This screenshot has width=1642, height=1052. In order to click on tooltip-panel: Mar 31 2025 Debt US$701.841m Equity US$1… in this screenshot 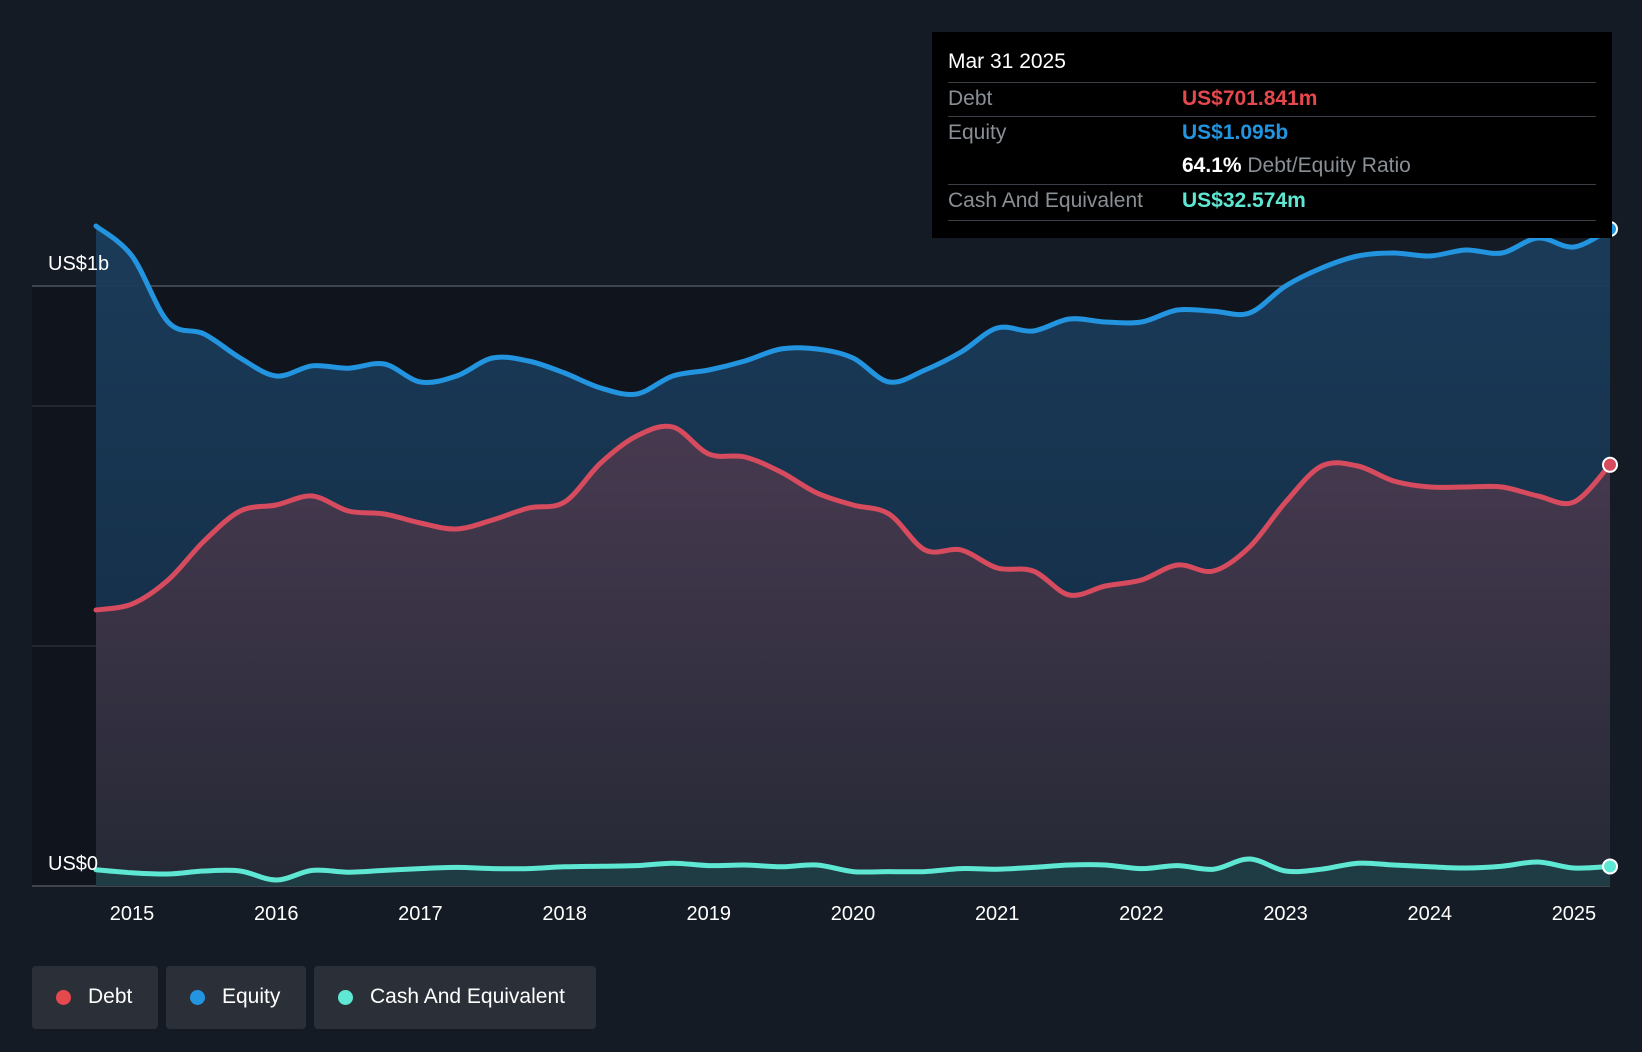, I will do `click(1272, 135)`.